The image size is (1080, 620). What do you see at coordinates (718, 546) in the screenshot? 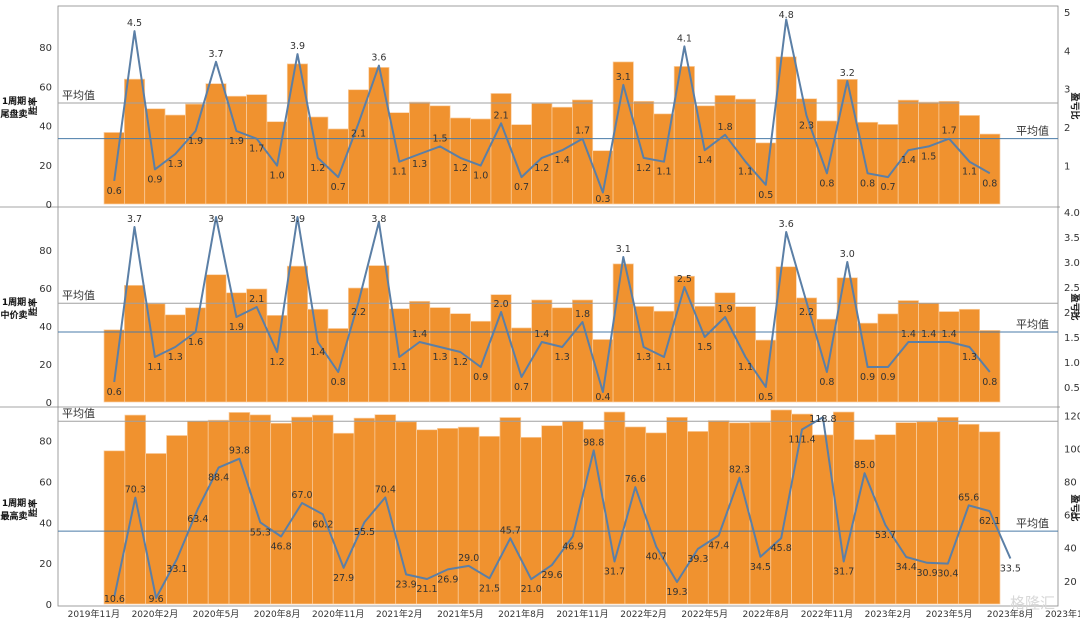
I see `ratio-data-label: 47.4` at bounding box center [718, 546].